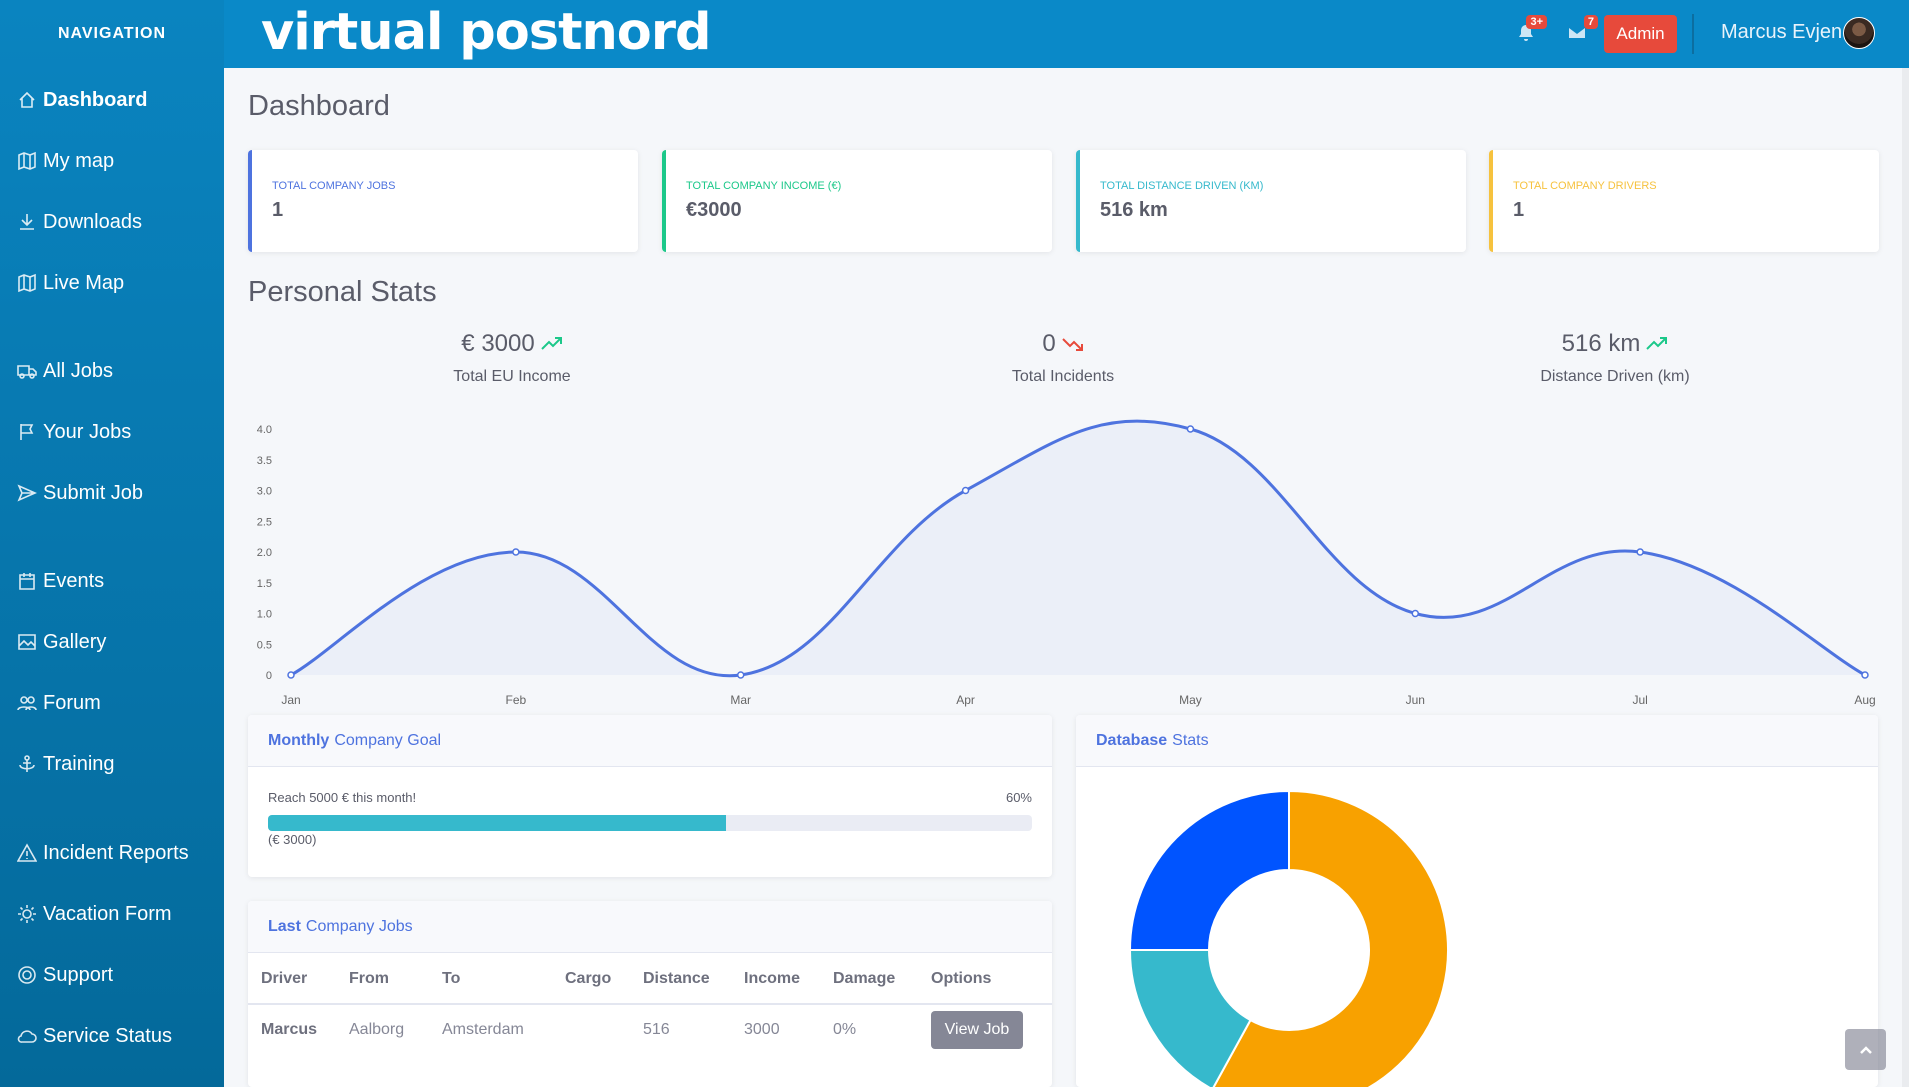 Image resolution: width=1909 pixels, height=1087 pixels. What do you see at coordinates (30, 1036) in the screenshot?
I see `cloud-icon` at bounding box center [30, 1036].